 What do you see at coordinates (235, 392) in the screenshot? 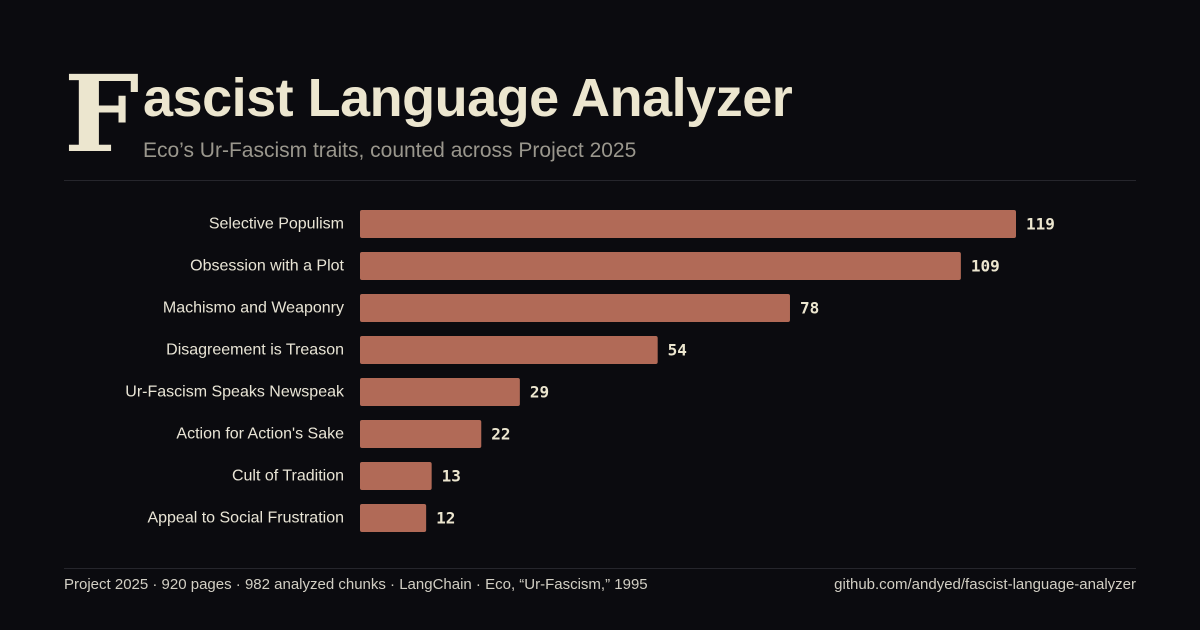
I see `category-label: Ur-Fascism Speaks Newspeak` at bounding box center [235, 392].